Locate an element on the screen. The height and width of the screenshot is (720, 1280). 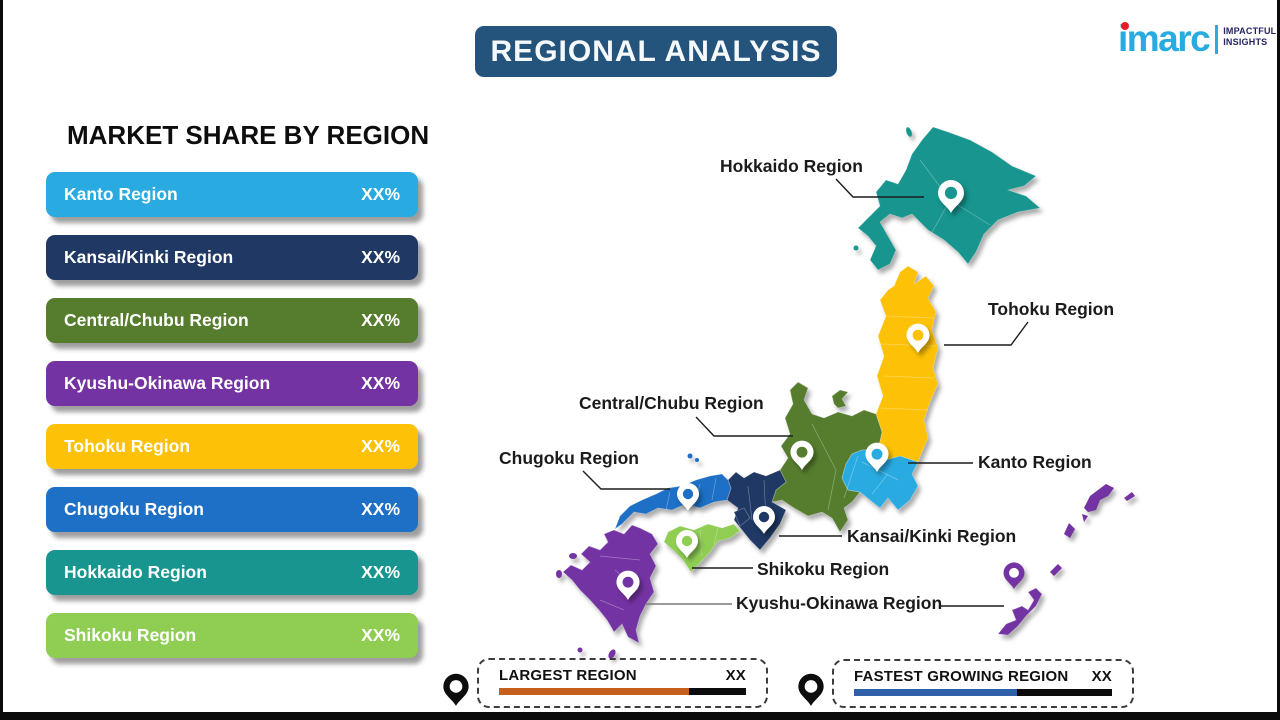
frame-edge-bottom is located at coordinates (640, 716).